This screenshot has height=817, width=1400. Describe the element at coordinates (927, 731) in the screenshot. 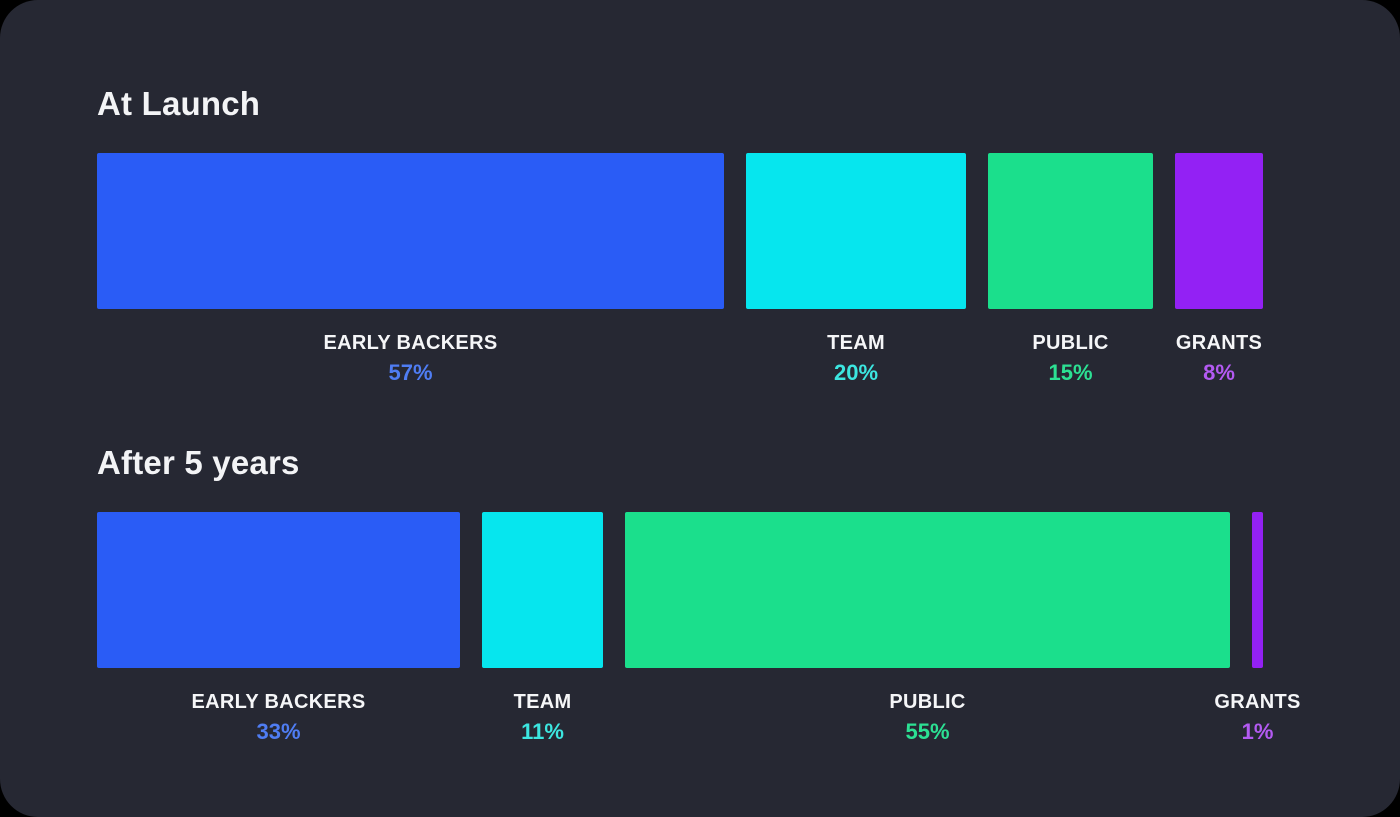

I see `segment-percent-public: 55%` at that location.